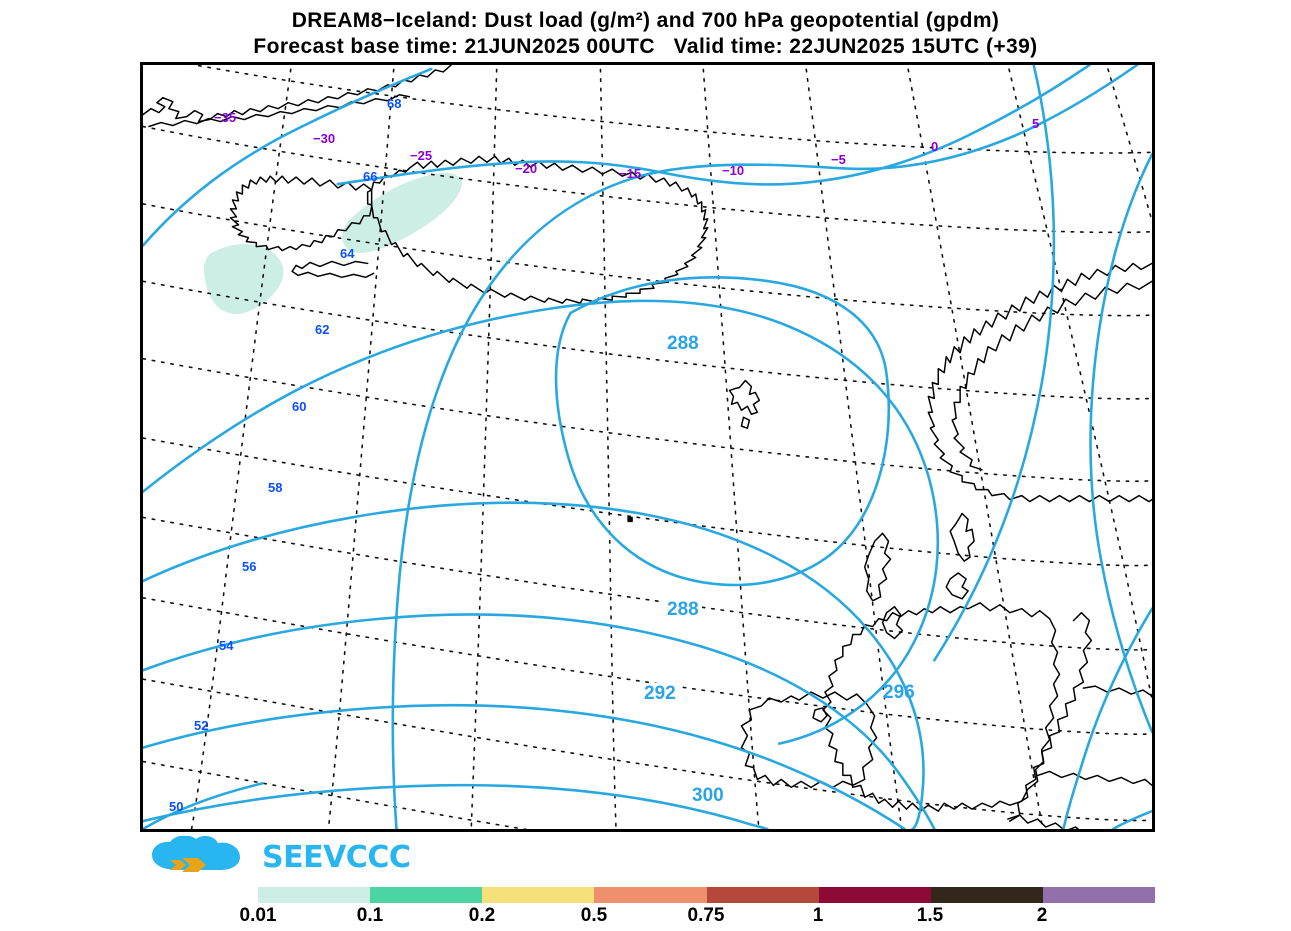 The width and height of the screenshot is (1291, 931). What do you see at coordinates (1036, 123) in the screenshot?
I see `lon-label-5: 5` at bounding box center [1036, 123].